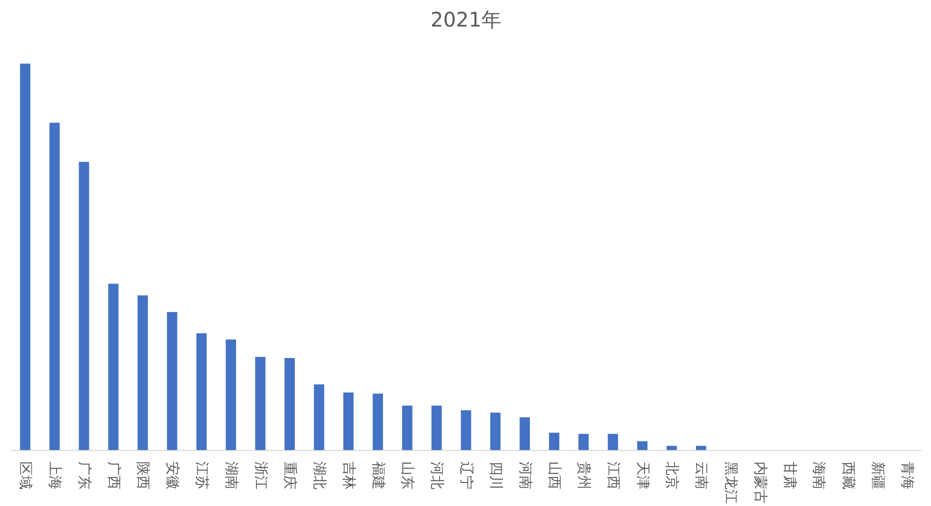  What do you see at coordinates (612, 476) in the screenshot?
I see `x-tick-label: 江西` at bounding box center [612, 476].